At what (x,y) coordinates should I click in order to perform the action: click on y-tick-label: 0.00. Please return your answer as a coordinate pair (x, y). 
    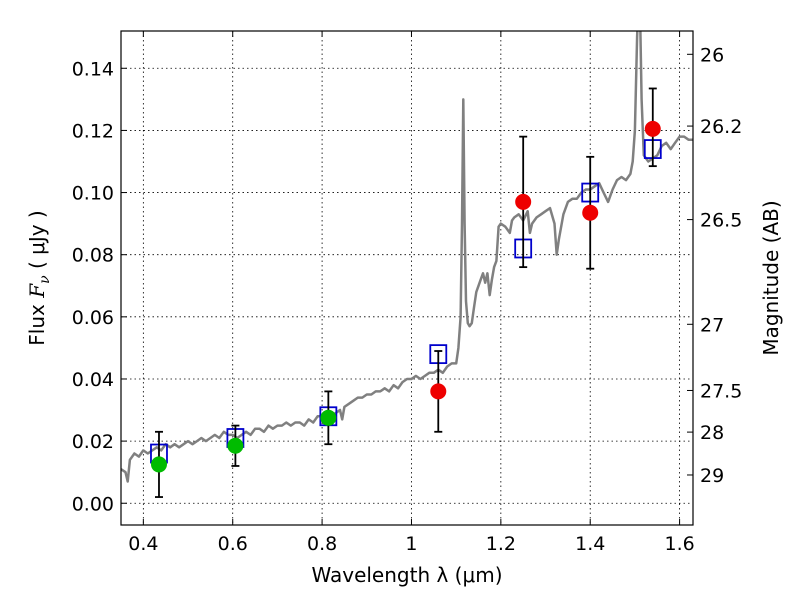
    Looking at the image, I should click on (93, 504).